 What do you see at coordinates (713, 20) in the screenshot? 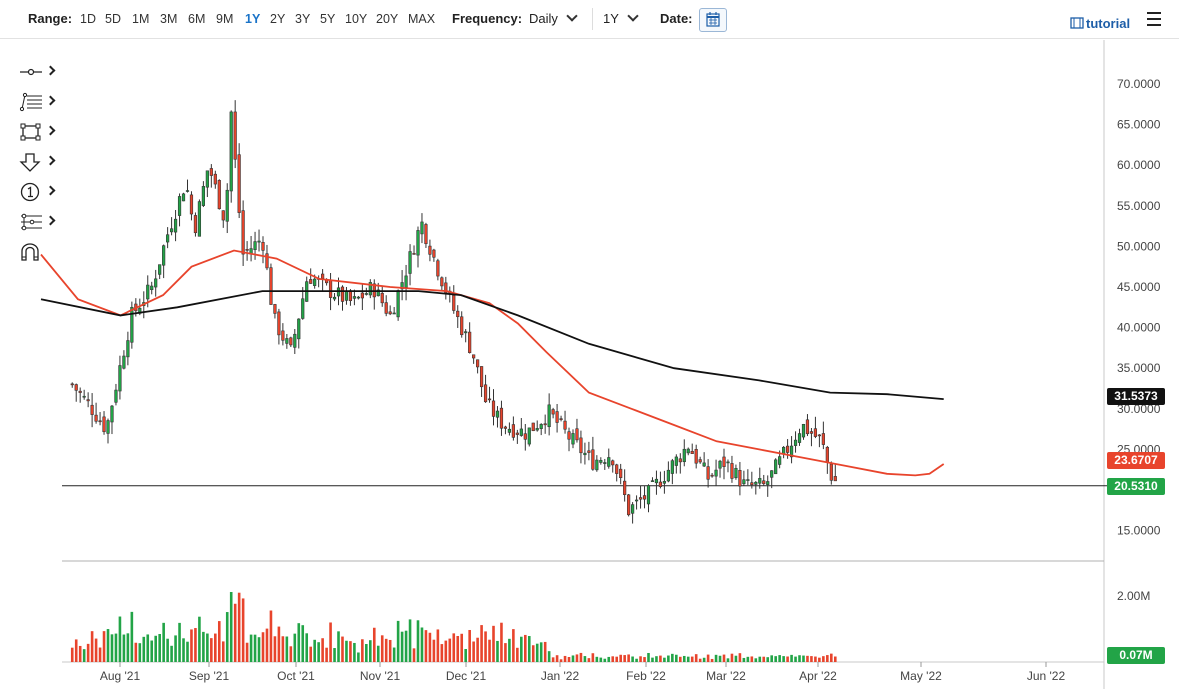
I see `date-picker-button` at bounding box center [713, 20].